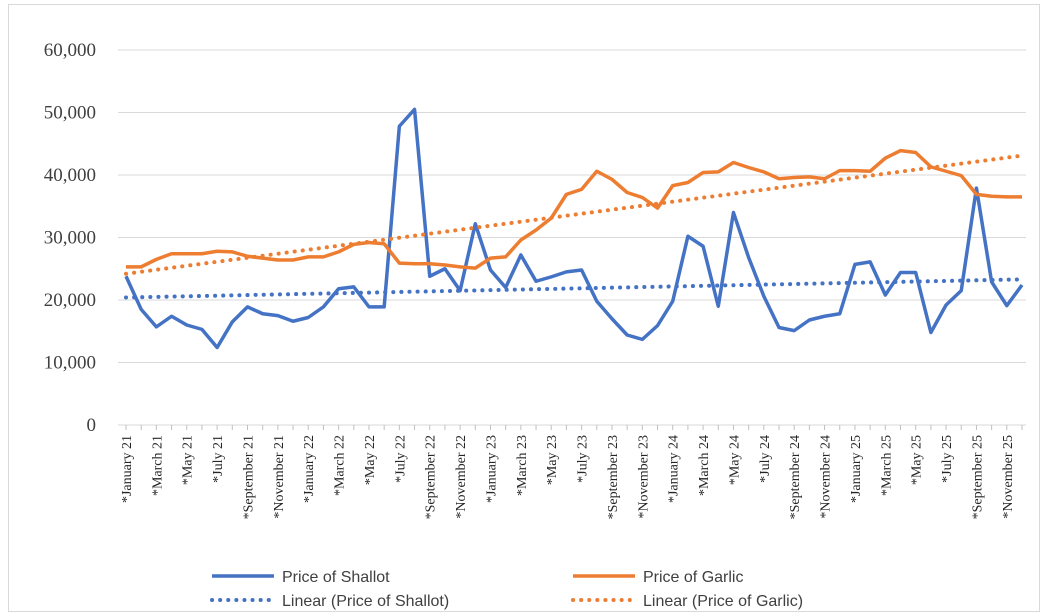 Image resolution: width=1046 pixels, height=616 pixels. I want to click on x-tick-label: *November 23, so click(643, 477).